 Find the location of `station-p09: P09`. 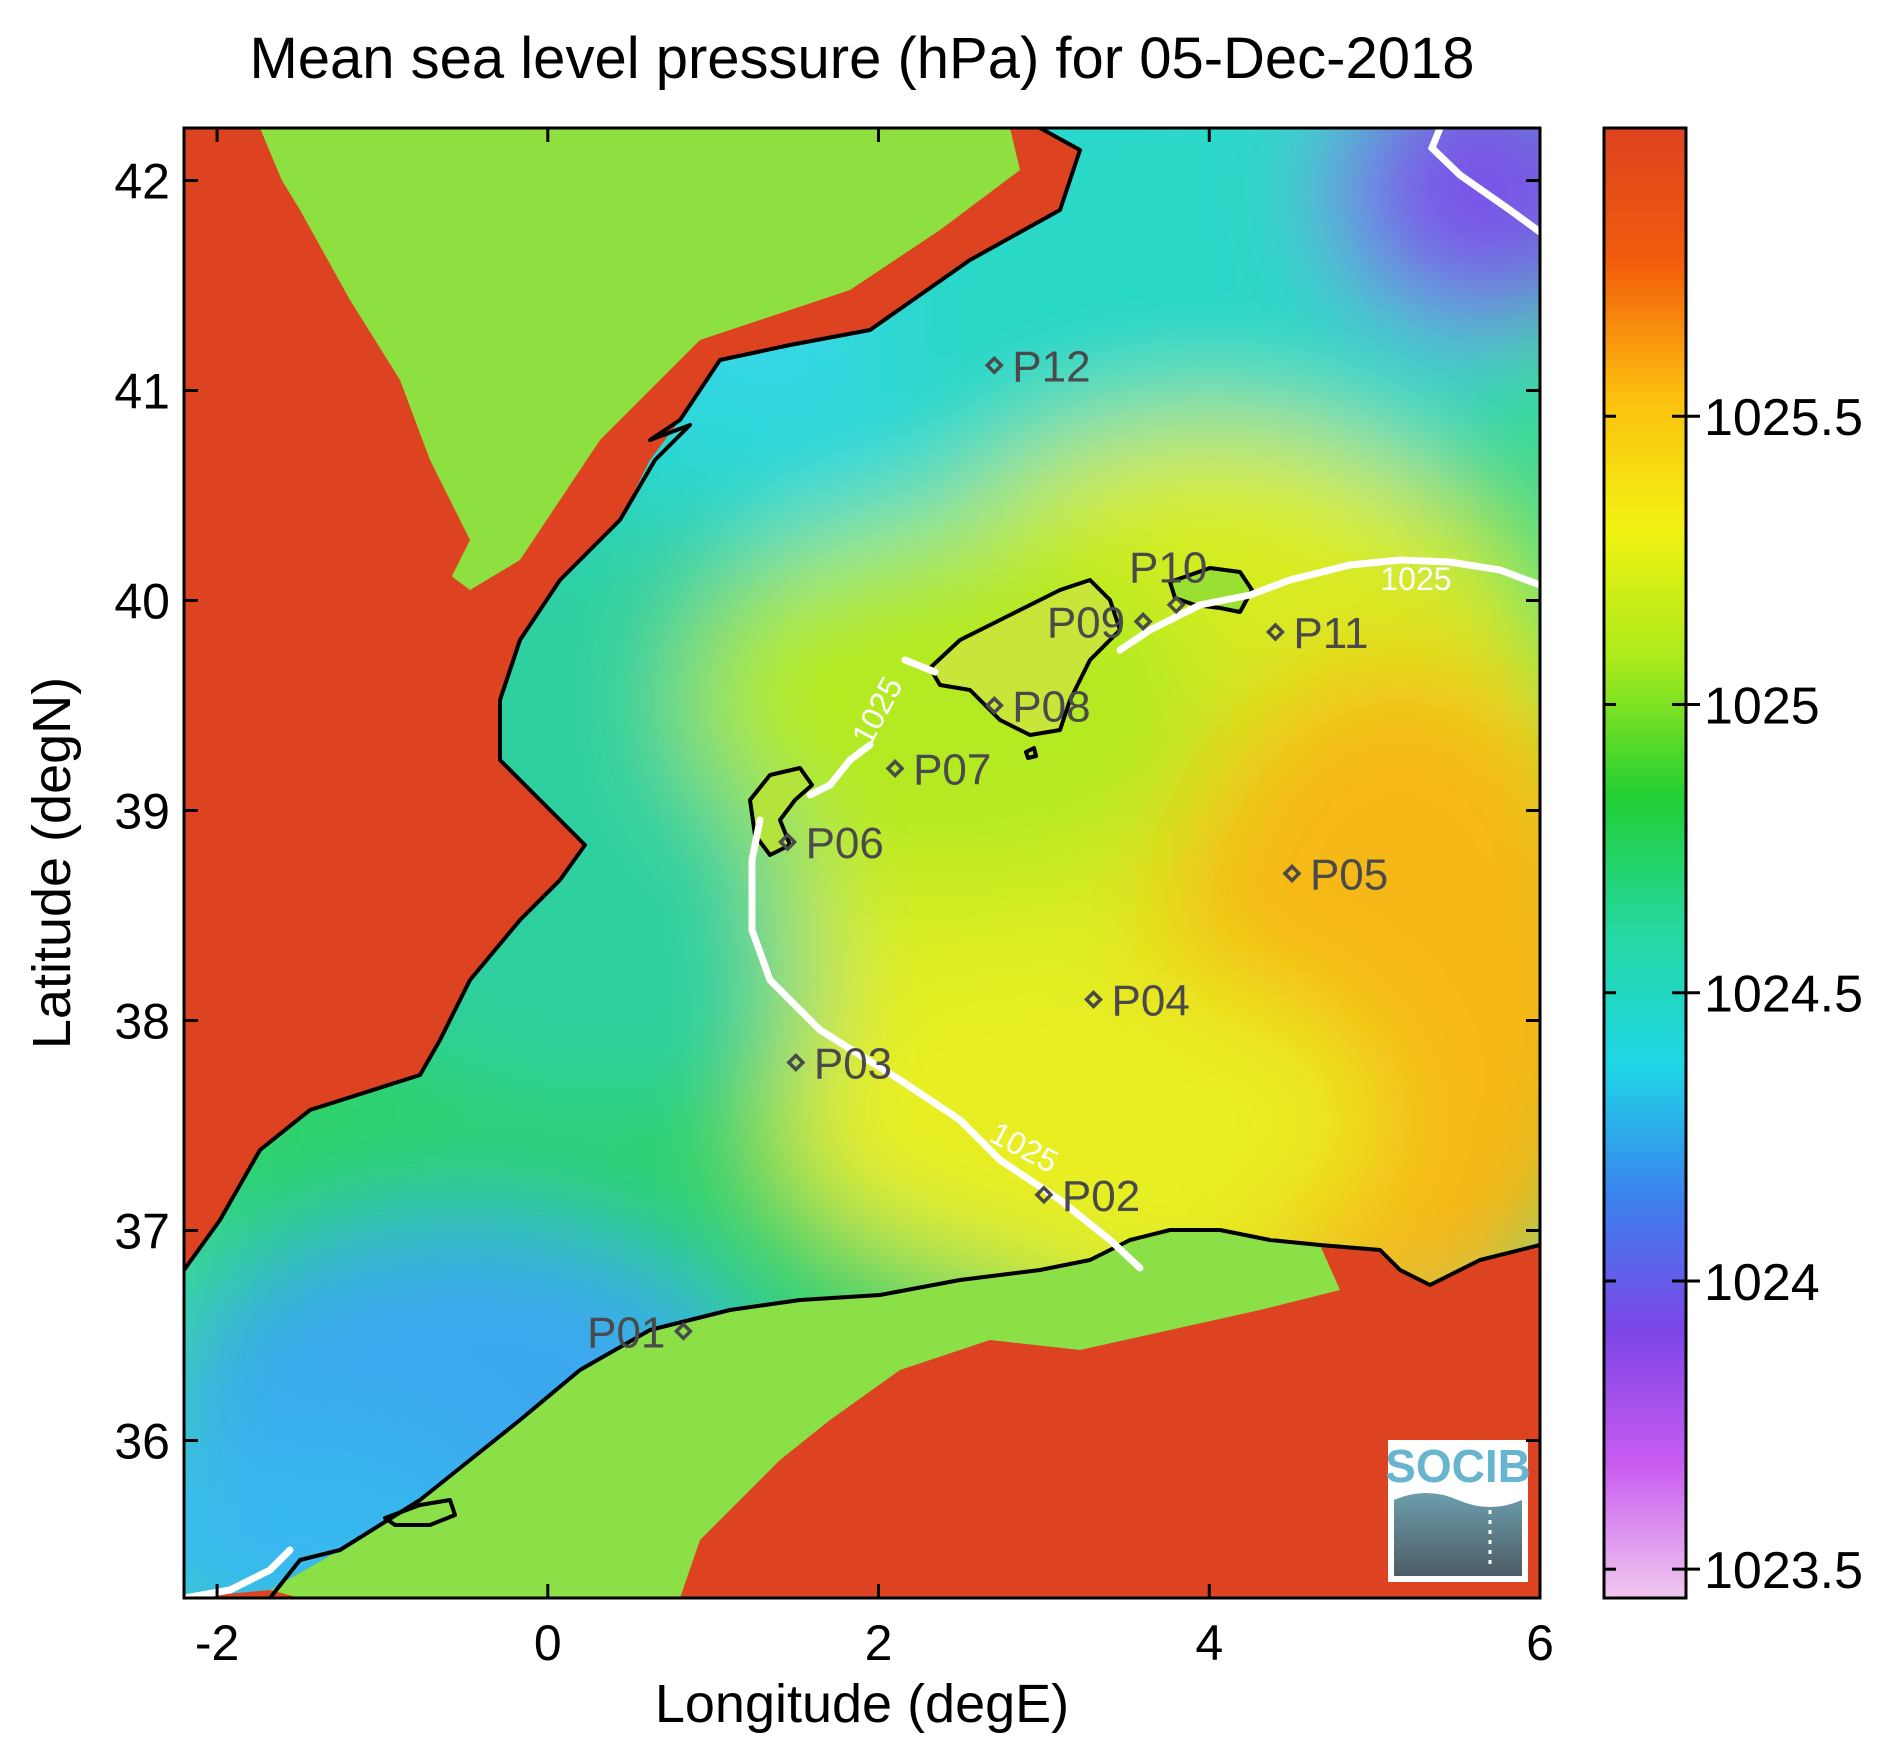

station-p09: P09 is located at coordinates (1100, 623).